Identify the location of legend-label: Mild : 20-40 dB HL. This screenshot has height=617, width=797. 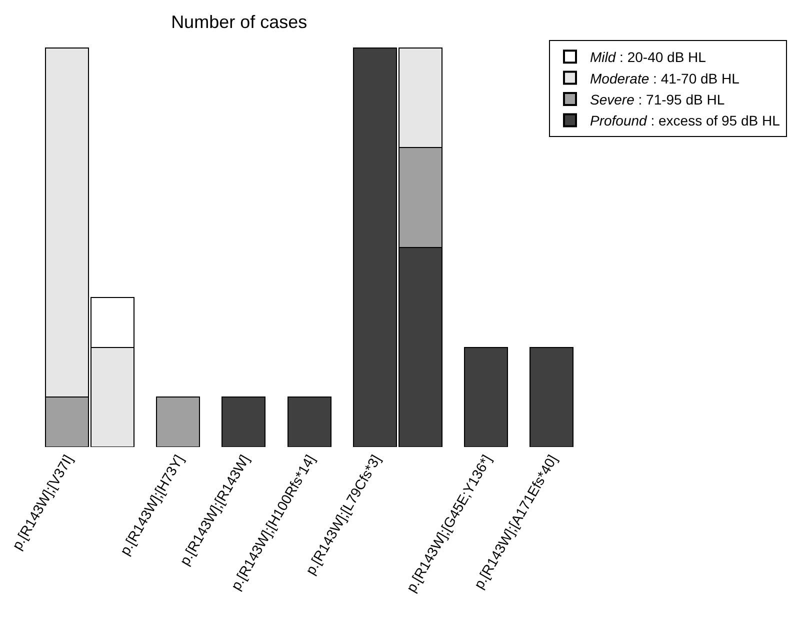
(648, 57).